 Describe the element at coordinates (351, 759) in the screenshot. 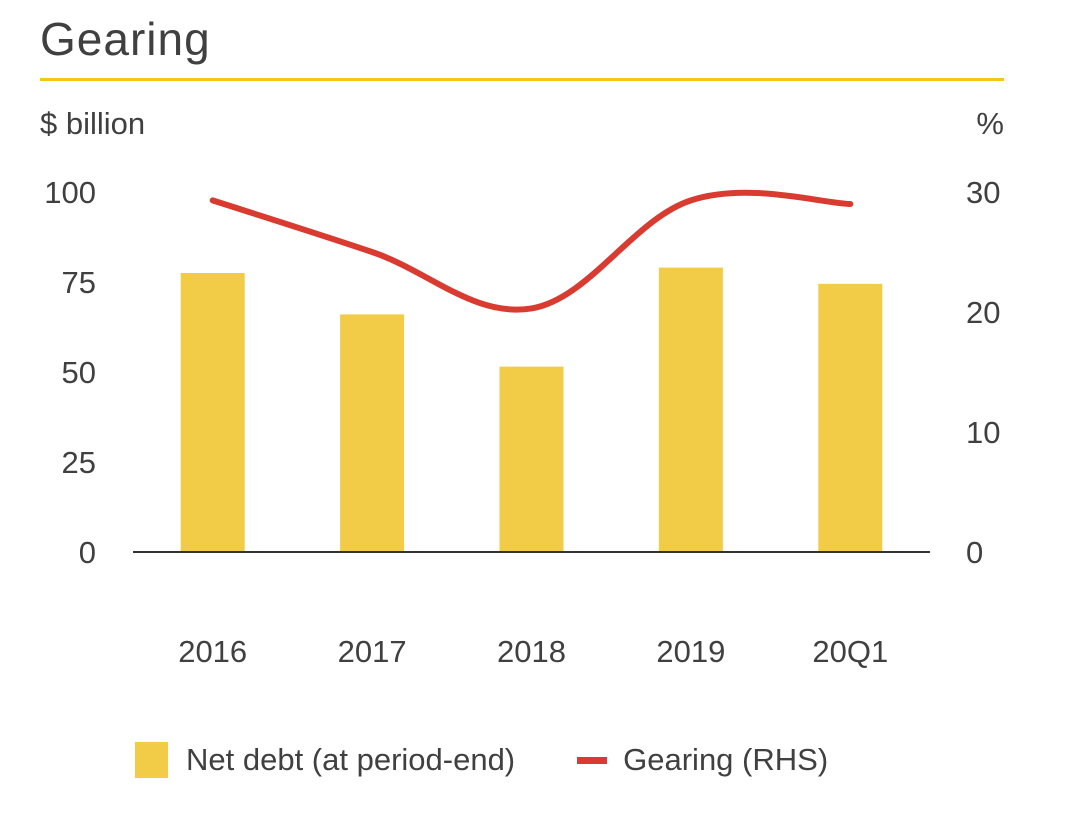

I see `legend-label-net-debt: Net debt (at period-end)` at that location.